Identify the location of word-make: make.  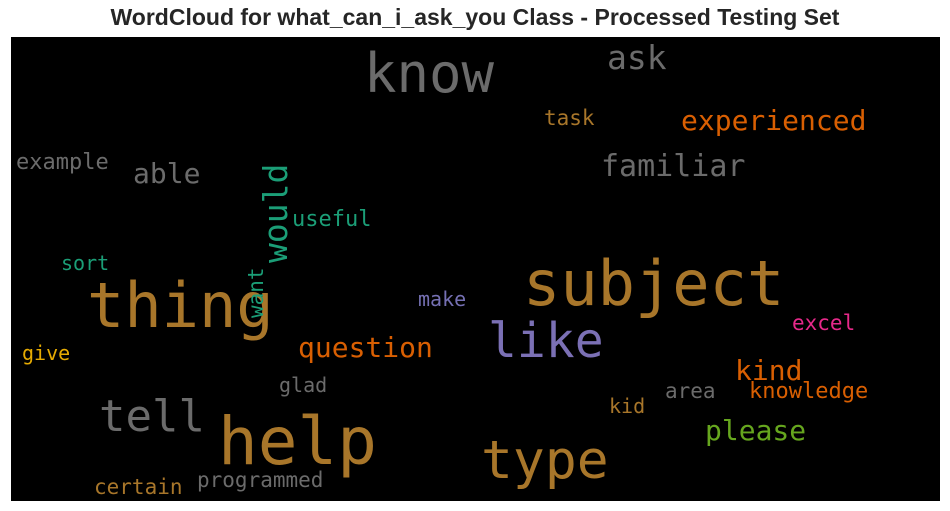
(442, 299).